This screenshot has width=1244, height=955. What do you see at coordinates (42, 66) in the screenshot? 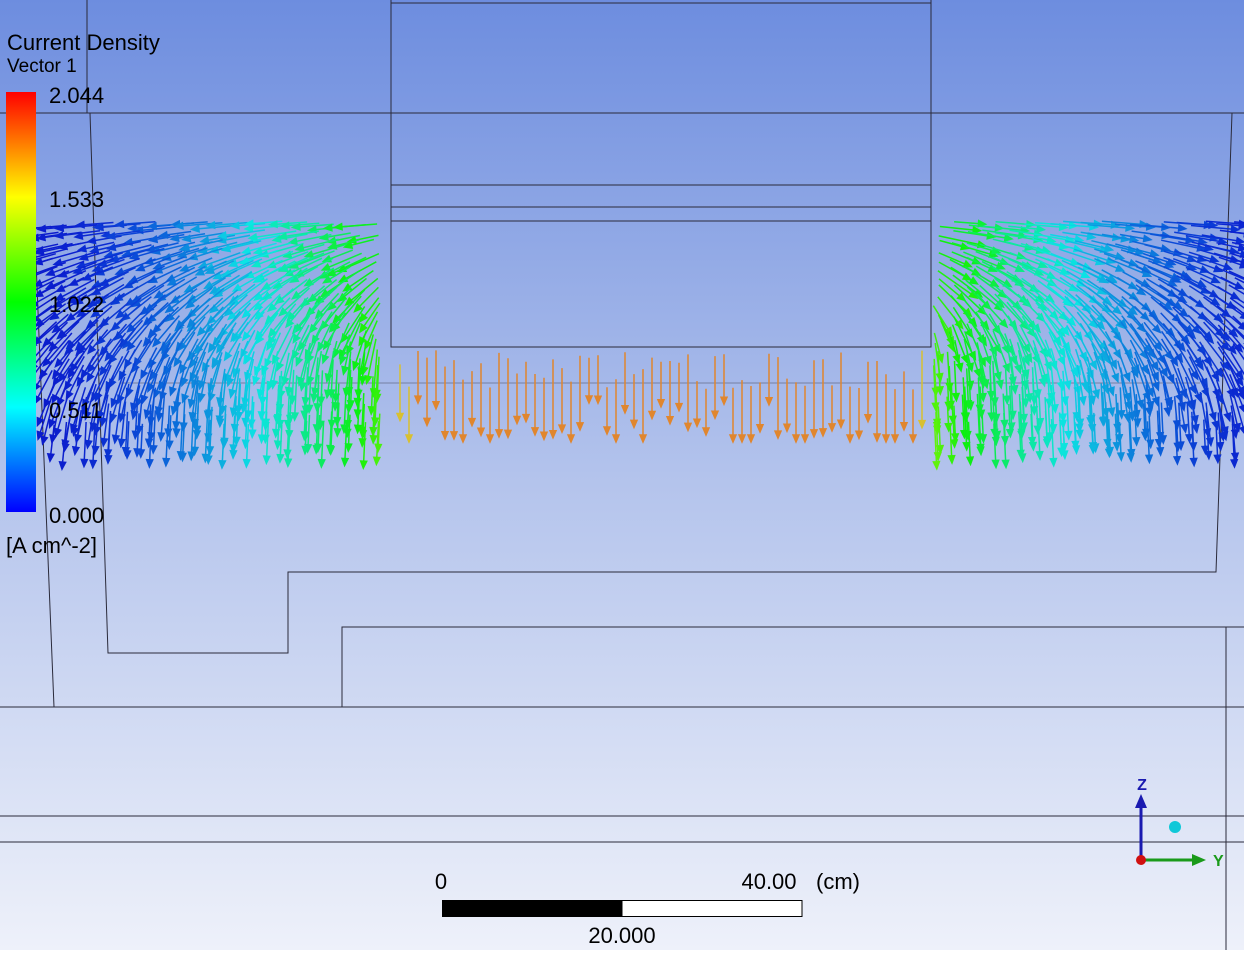
I see `legend-subtitle: Vector 1` at bounding box center [42, 66].